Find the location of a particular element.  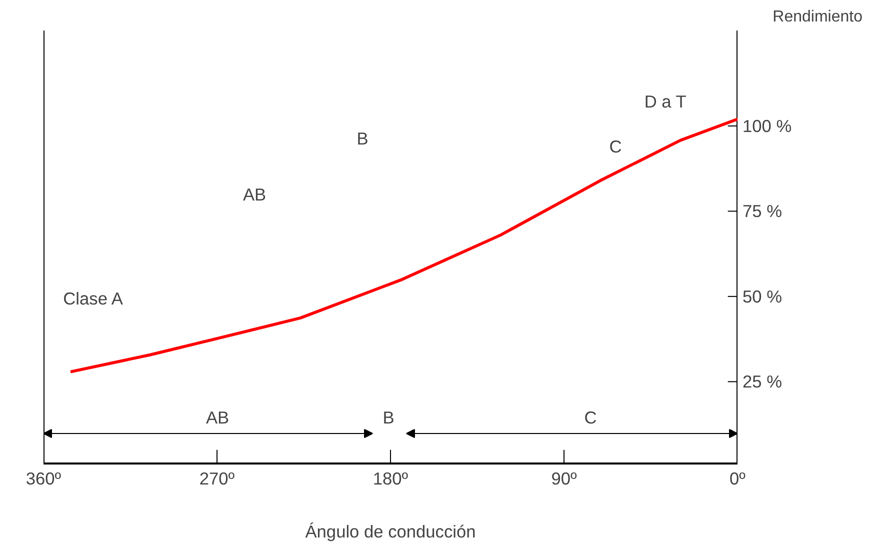

y-tick-label: 50 % is located at coordinates (762, 296).